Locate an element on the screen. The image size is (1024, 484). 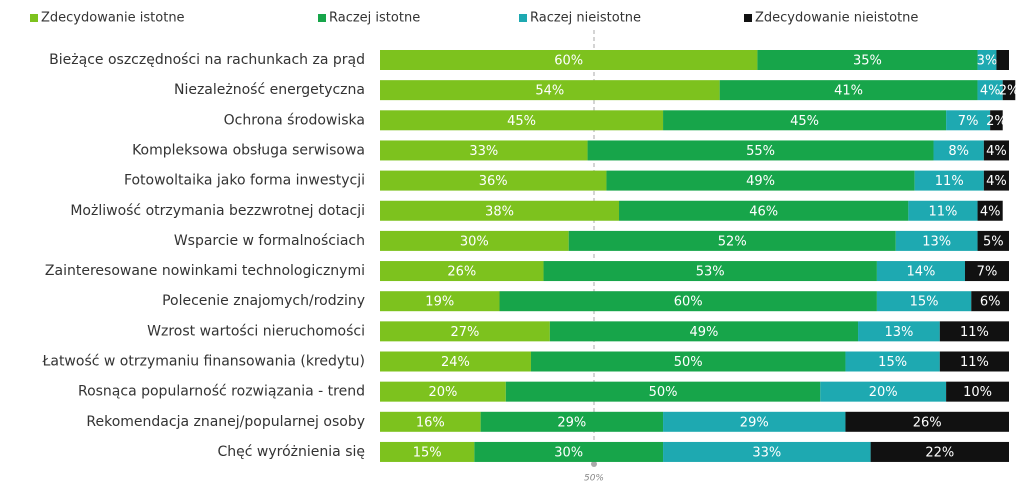
value-label: 24% is located at coordinates (455, 362).